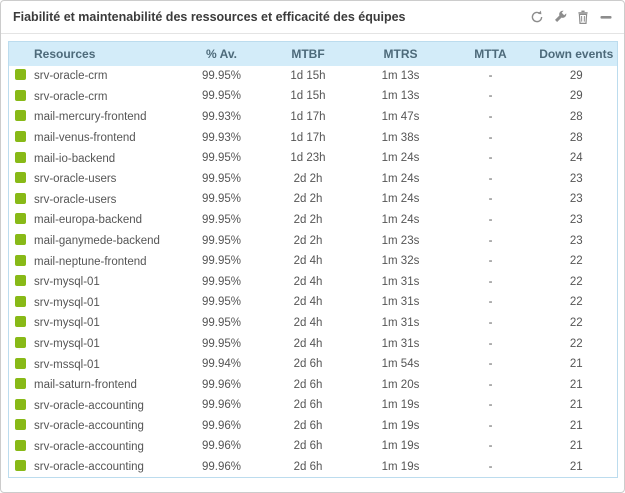  I want to click on table-row: srv-mssql-01 99.94% 2d 6h 1m 54s - 21, so click(313, 364).